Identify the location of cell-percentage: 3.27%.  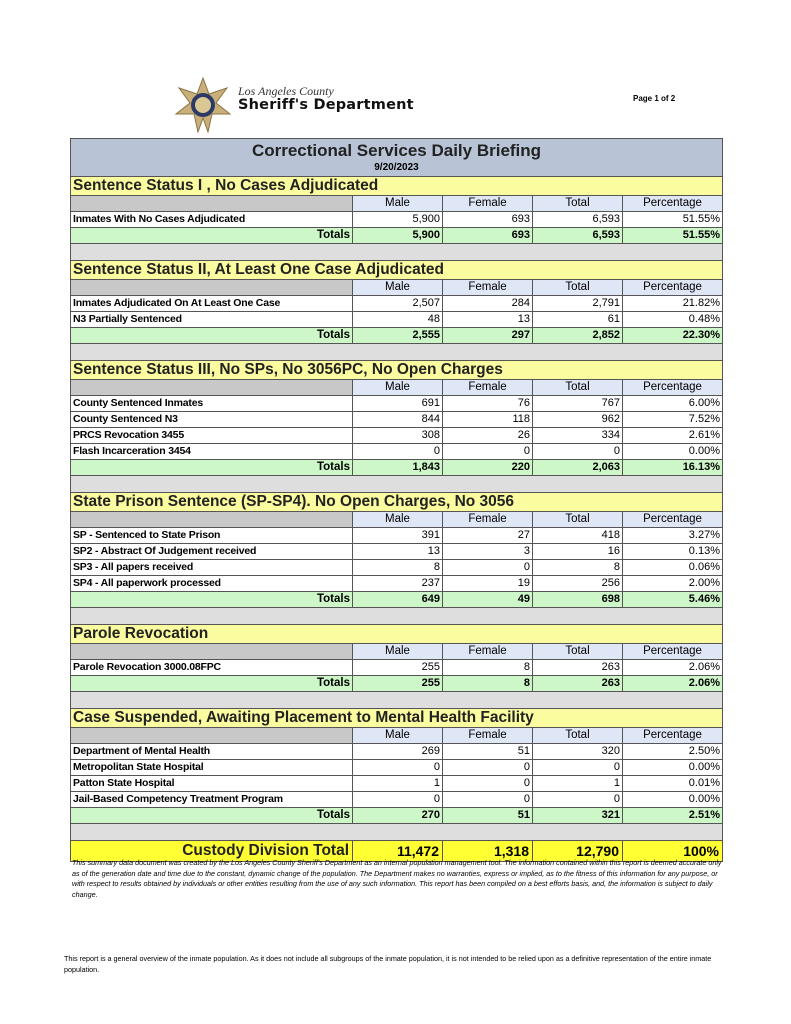
(704, 535).